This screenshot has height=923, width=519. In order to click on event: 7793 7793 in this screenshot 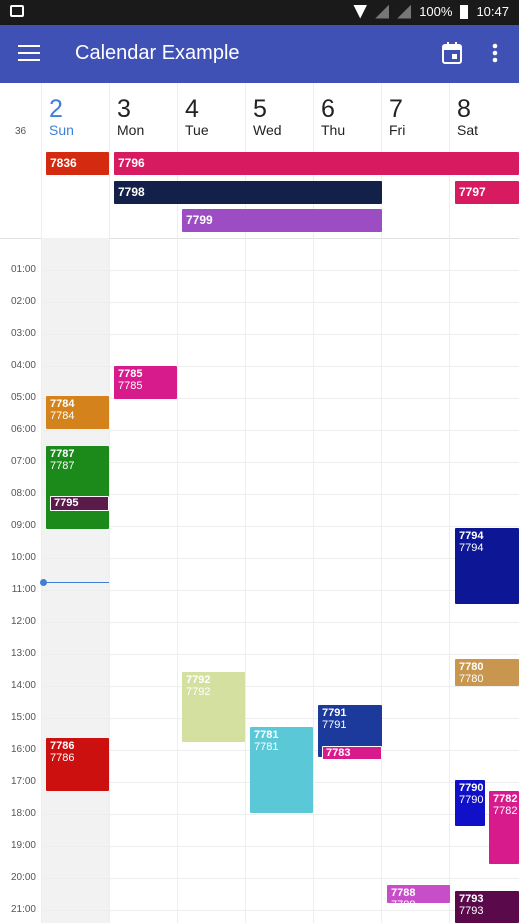, I will do `click(487, 907)`.